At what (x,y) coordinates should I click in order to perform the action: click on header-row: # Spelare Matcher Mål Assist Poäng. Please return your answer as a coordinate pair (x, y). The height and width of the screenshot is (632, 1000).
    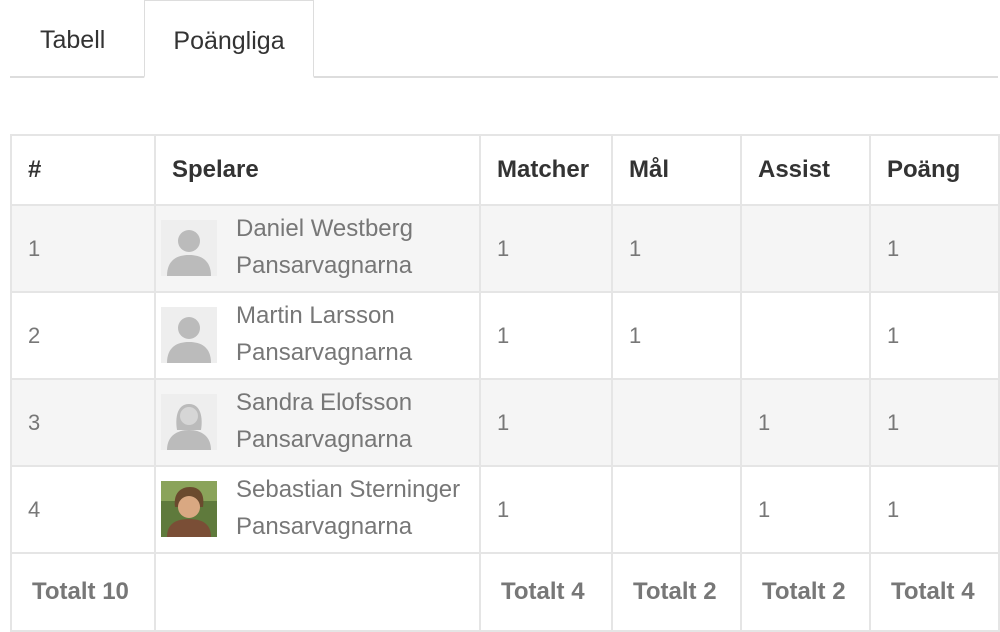
    Looking at the image, I should click on (505, 170).